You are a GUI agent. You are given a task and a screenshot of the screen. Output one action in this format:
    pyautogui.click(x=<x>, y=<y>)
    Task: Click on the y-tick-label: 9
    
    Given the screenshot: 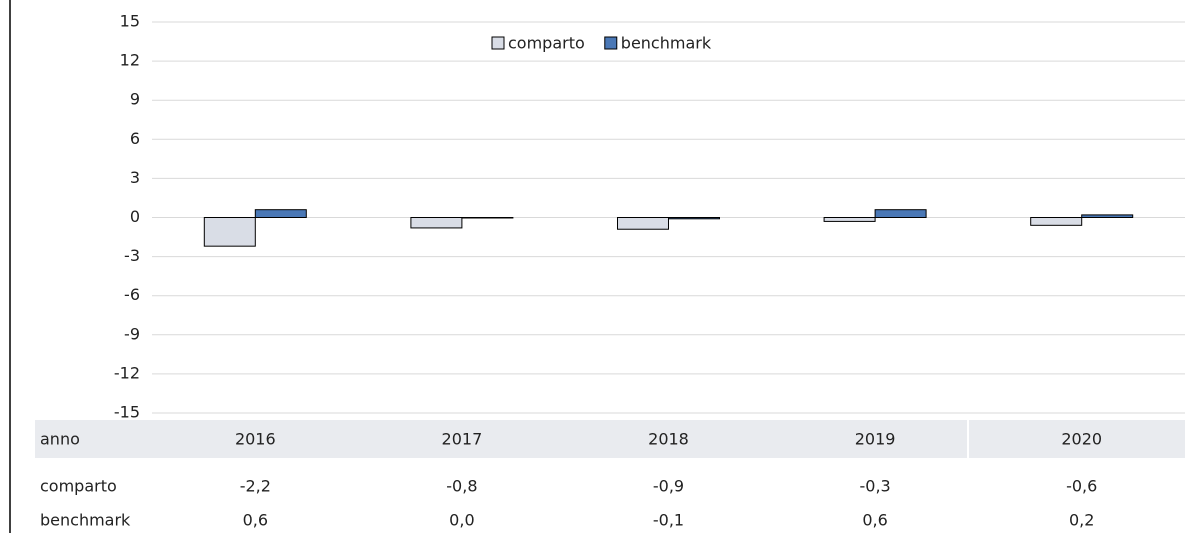 What is the action you would take?
    pyautogui.click(x=135, y=99)
    